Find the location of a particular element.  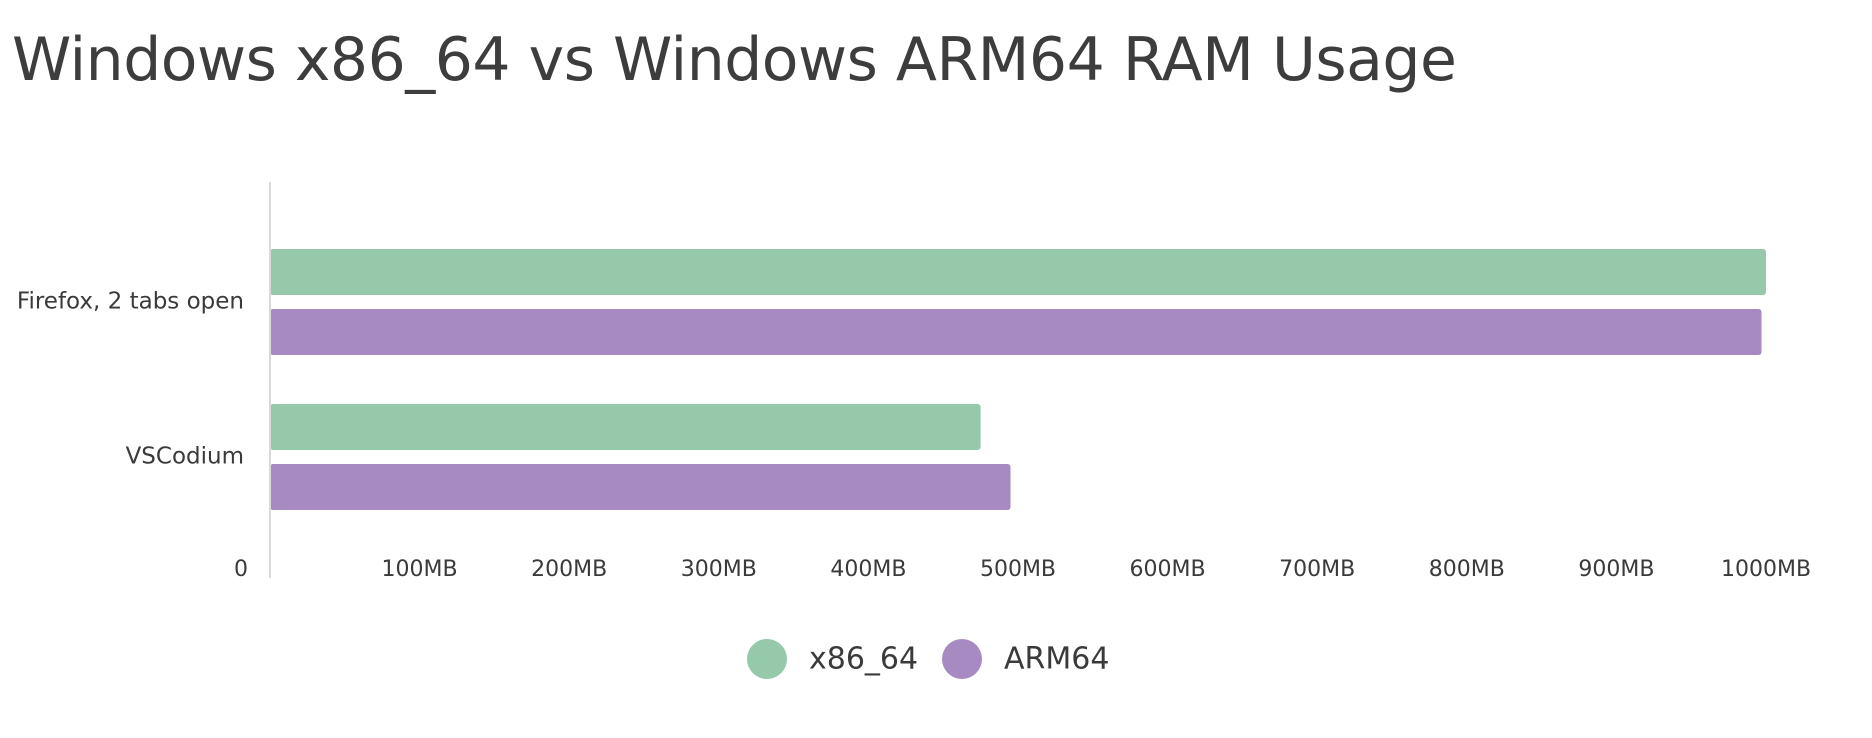

x-tick-label: 300MB is located at coordinates (719, 569).